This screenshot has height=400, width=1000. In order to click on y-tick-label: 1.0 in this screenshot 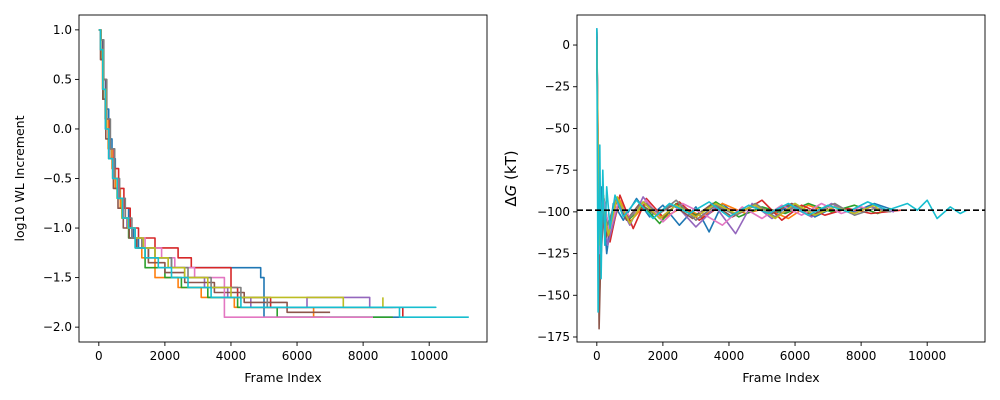, I will do `click(62, 30)`.